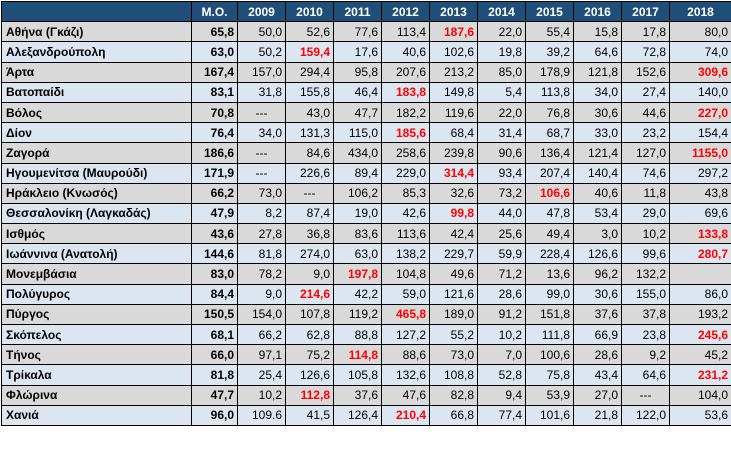 This screenshot has height=468, width=731. Describe the element at coordinates (309, 11) in the screenshot. I see `header-year: 2010` at that location.